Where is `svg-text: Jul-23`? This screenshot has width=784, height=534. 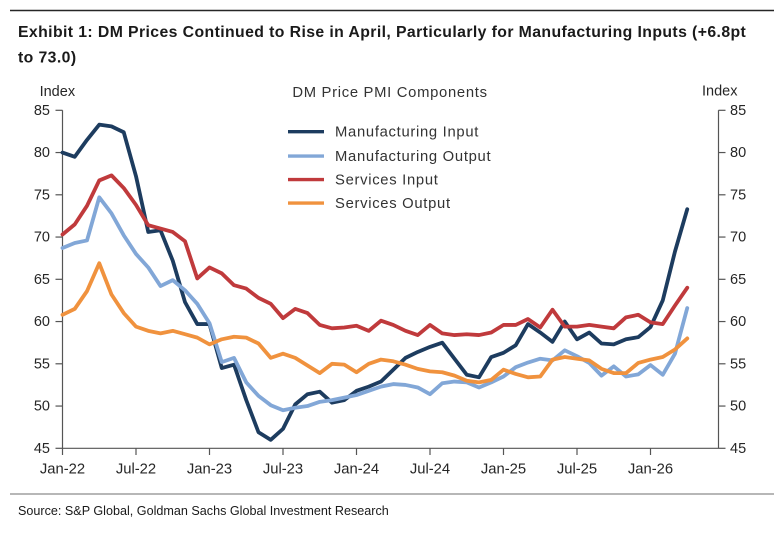 svg-text: Jul-23 is located at coordinates (283, 470).